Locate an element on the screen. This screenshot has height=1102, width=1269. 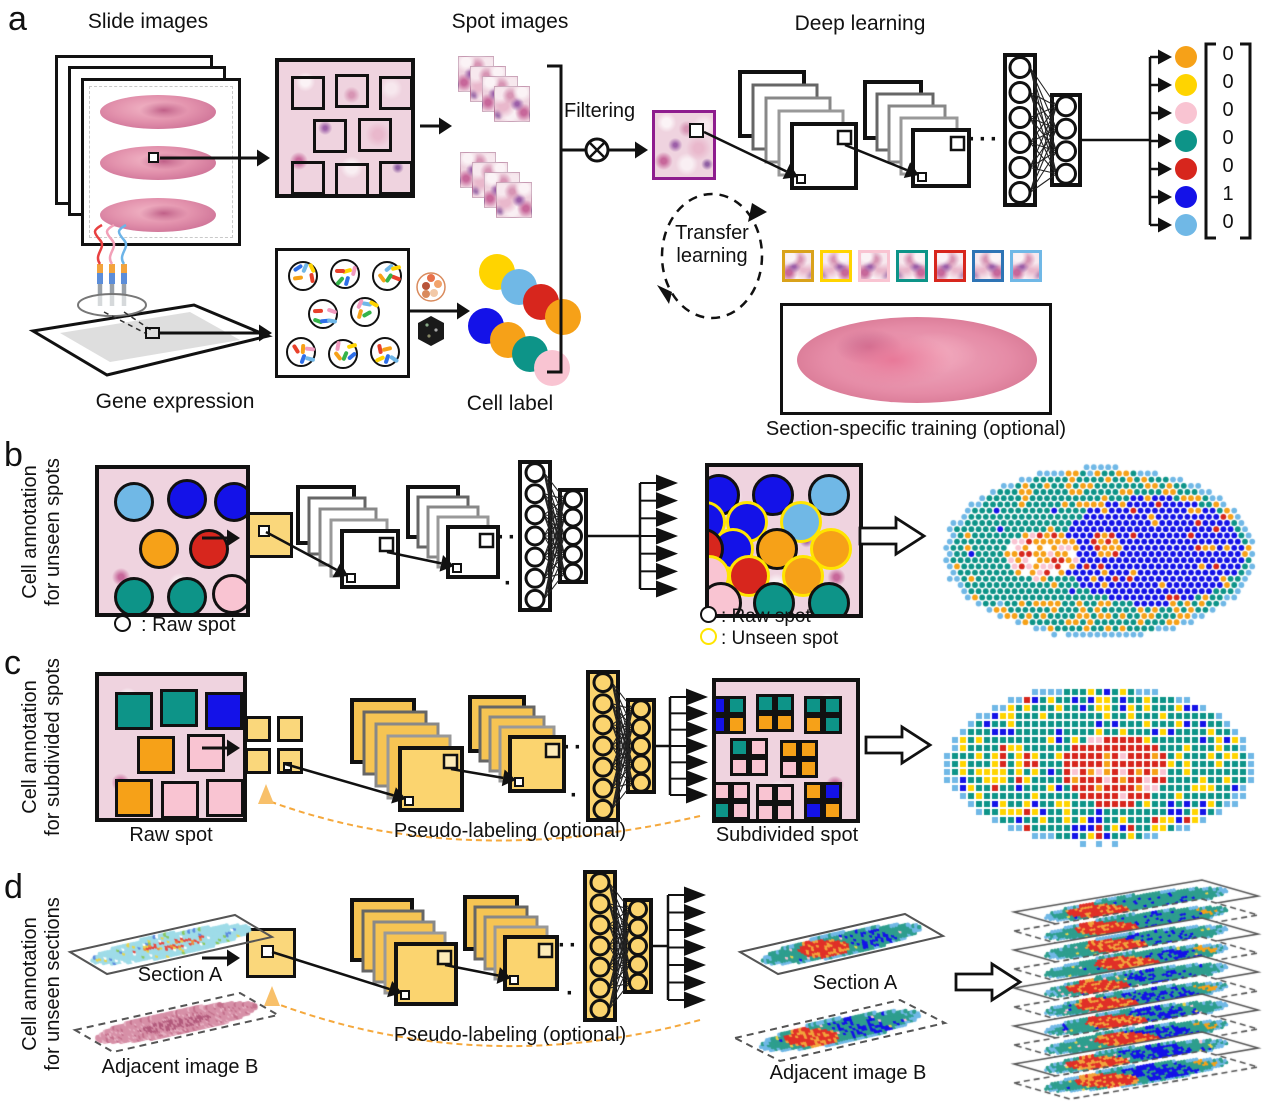
analysis-tool-icons is located at coordinates (440, 309).